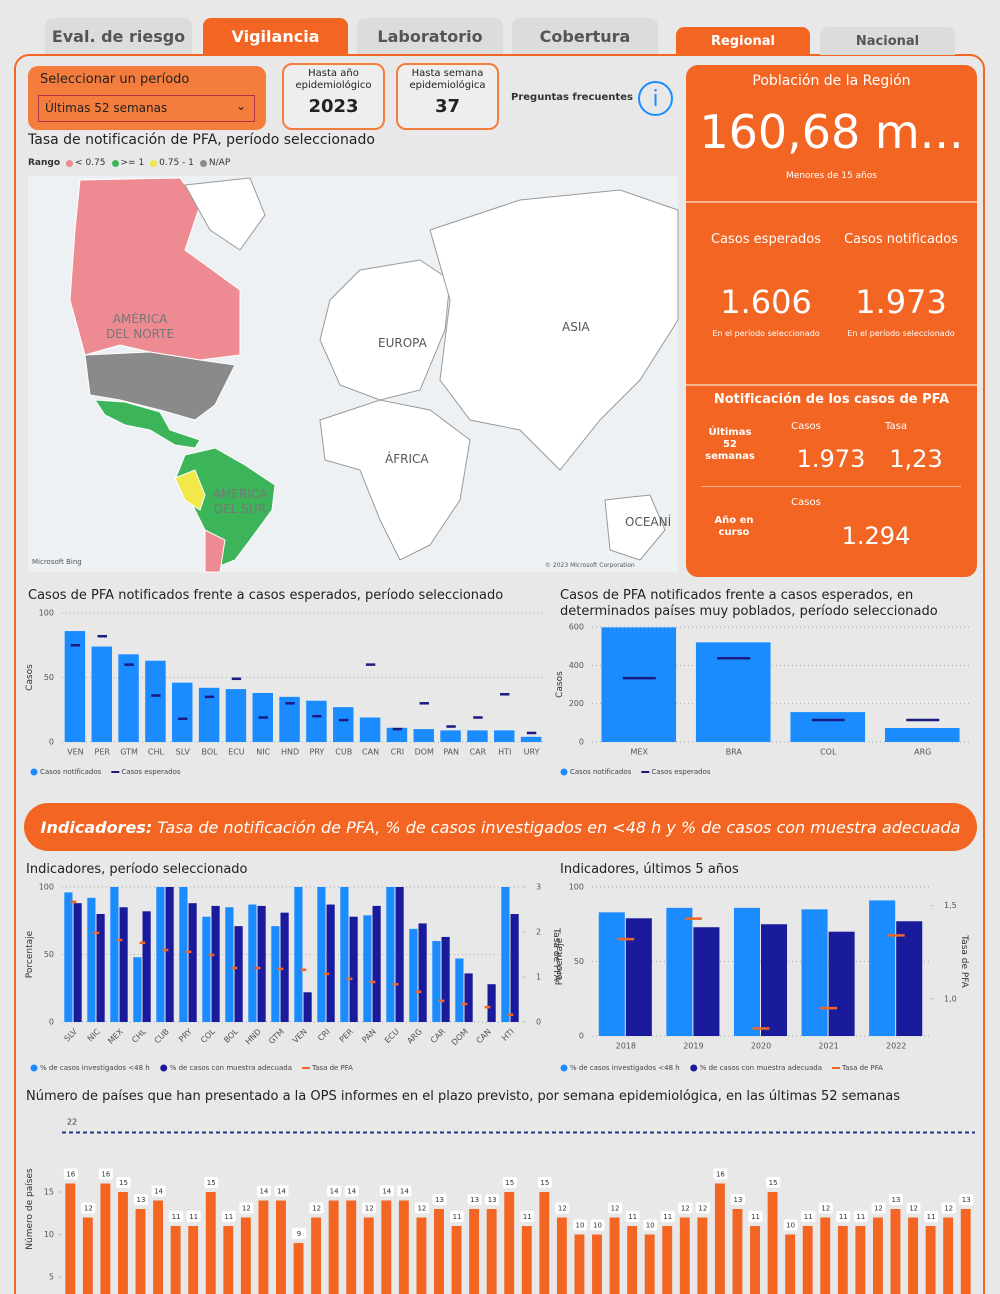 Image resolution: width=1000 pixels, height=1294 pixels. What do you see at coordinates (585, 36) in the screenshot?
I see `tab: Cobertura` at bounding box center [585, 36].